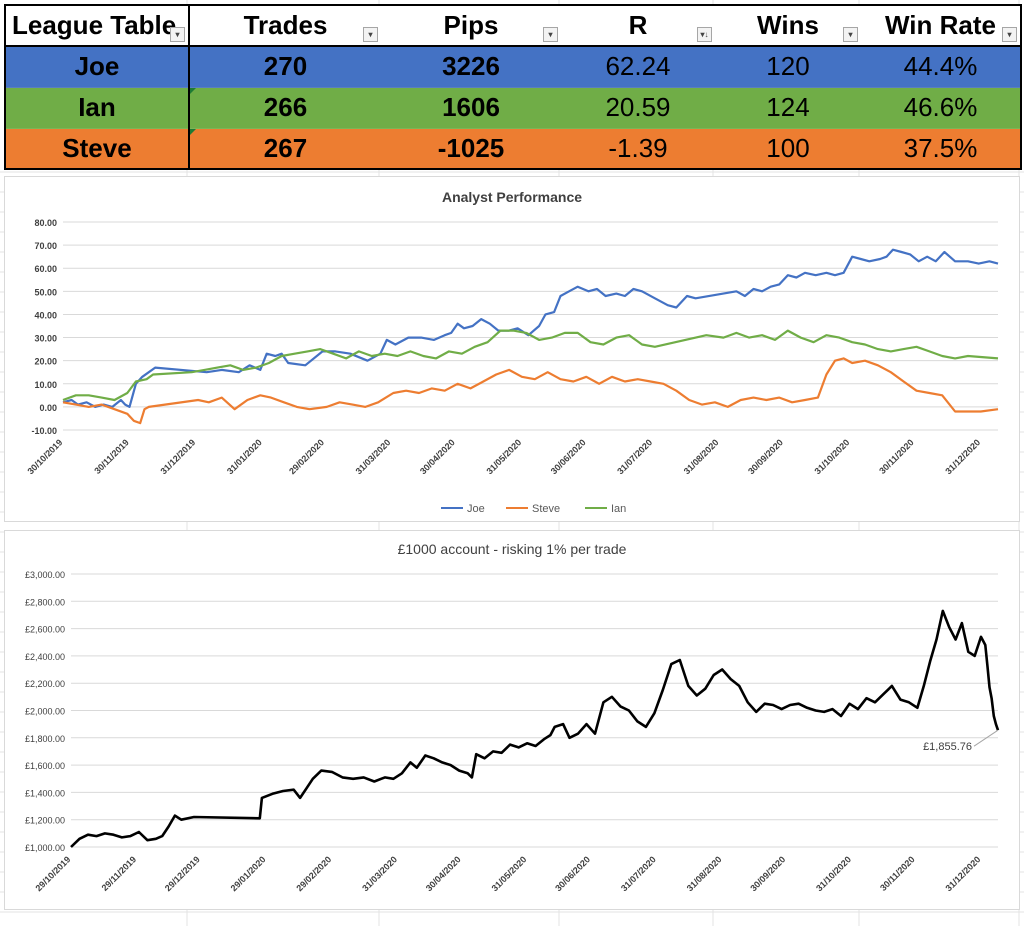 The width and height of the screenshot is (1024, 926). I want to click on y-tick-label: £2,800.00, so click(45, 602).